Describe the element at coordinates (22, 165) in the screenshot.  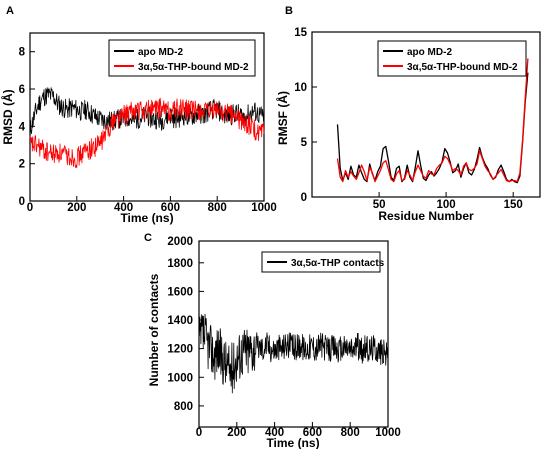
I see `y-tick-label-a: 2` at that location.